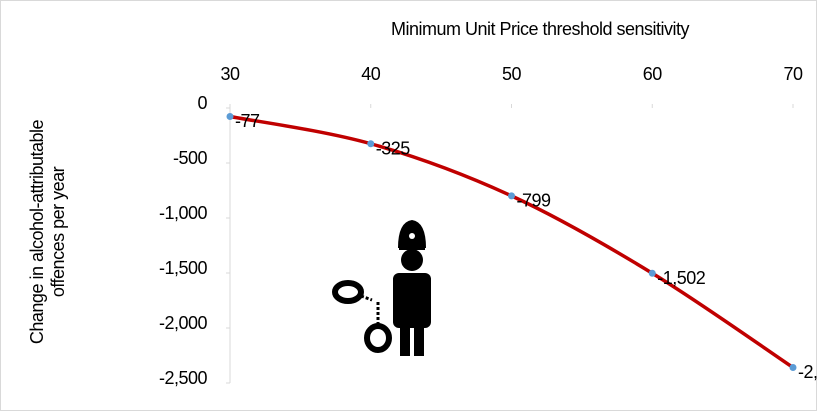  I want to click on x-tick-label: 70, so click(793, 74).